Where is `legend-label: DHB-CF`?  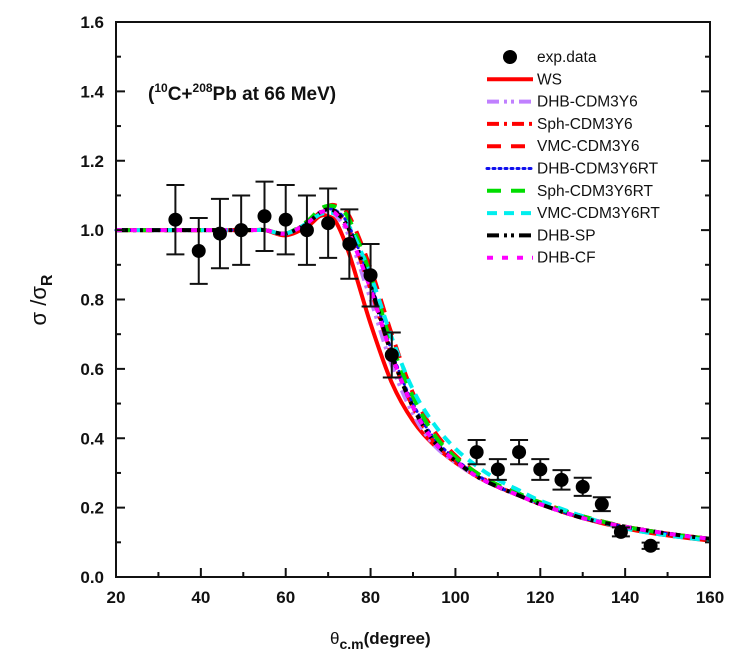 legend-label: DHB-CF is located at coordinates (566, 258).